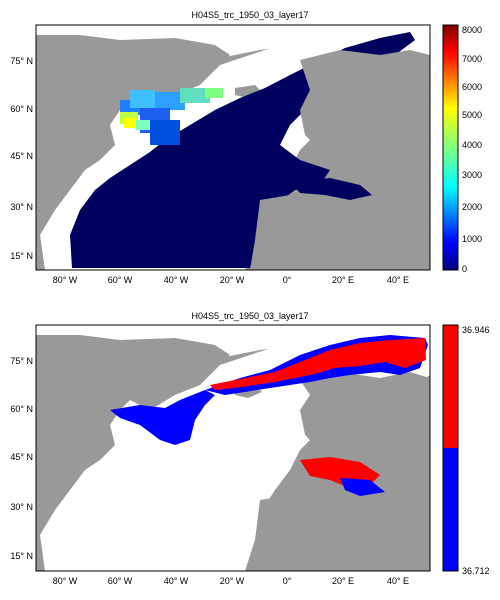 This screenshot has width=500, height=600. I want to click on bottom-colorbar-frame, so click(450, 448).